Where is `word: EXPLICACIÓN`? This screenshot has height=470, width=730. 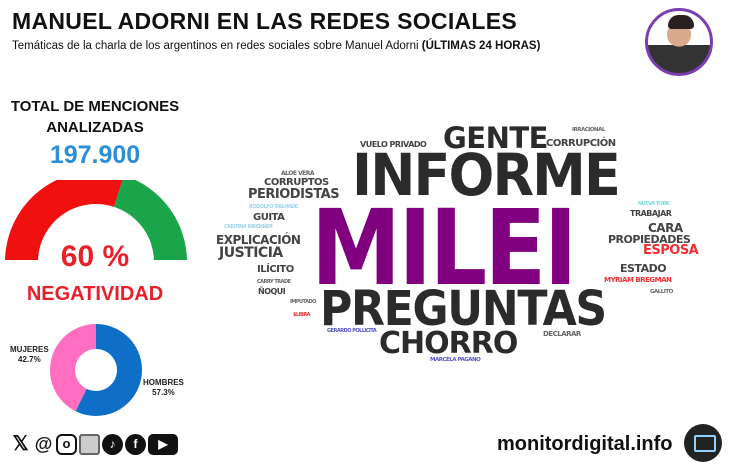
word: EXPLICACIÓN is located at coordinates (258, 240).